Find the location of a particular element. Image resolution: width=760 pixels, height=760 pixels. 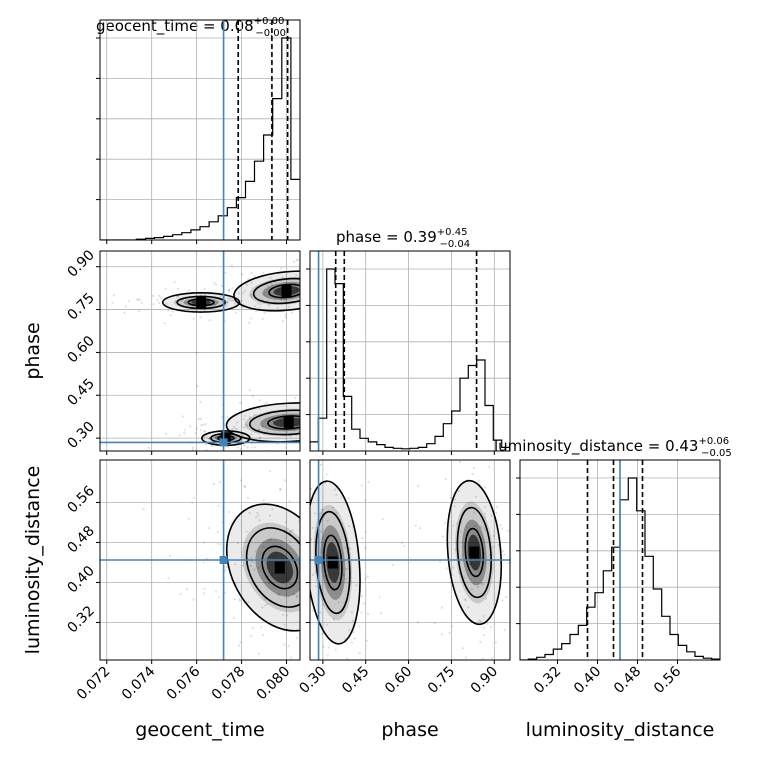

scatter-geocent-time-vs-phase: 0.30 0.45 0.60 0.75 0.90 is located at coordinates (224, 351).